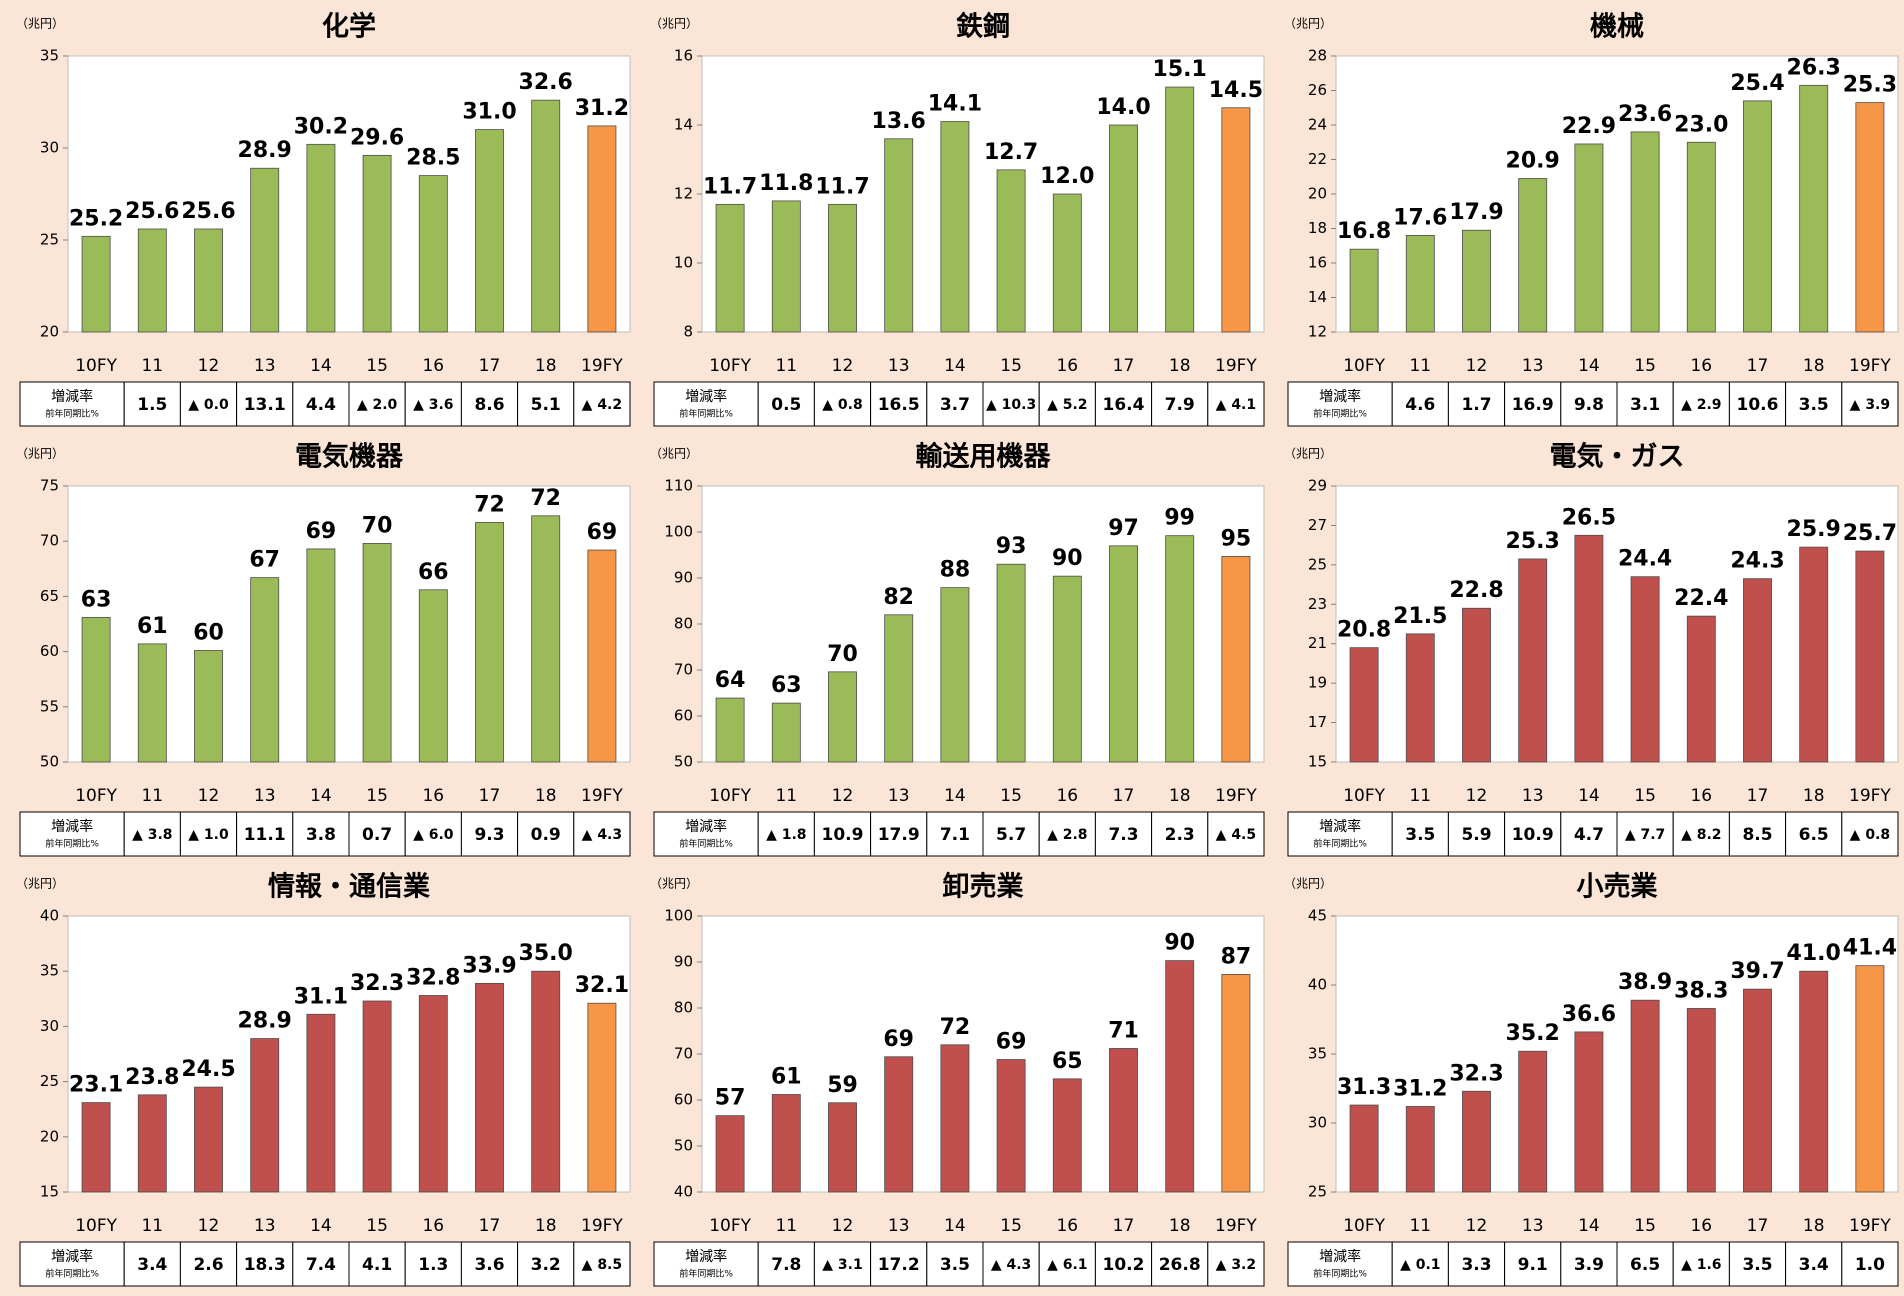 Image resolution: width=1904 pixels, height=1296 pixels. Describe the element at coordinates (842, 654) in the screenshot. I see `value-label: 70` at that location.